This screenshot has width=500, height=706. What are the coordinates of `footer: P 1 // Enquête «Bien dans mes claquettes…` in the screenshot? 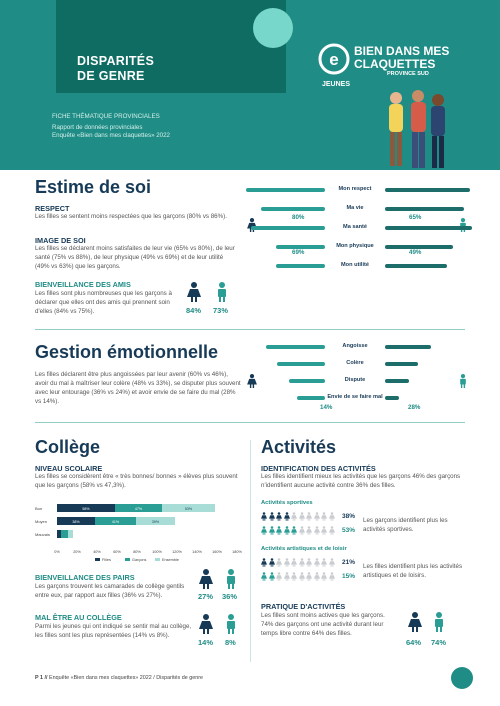 It's located at (119, 678).